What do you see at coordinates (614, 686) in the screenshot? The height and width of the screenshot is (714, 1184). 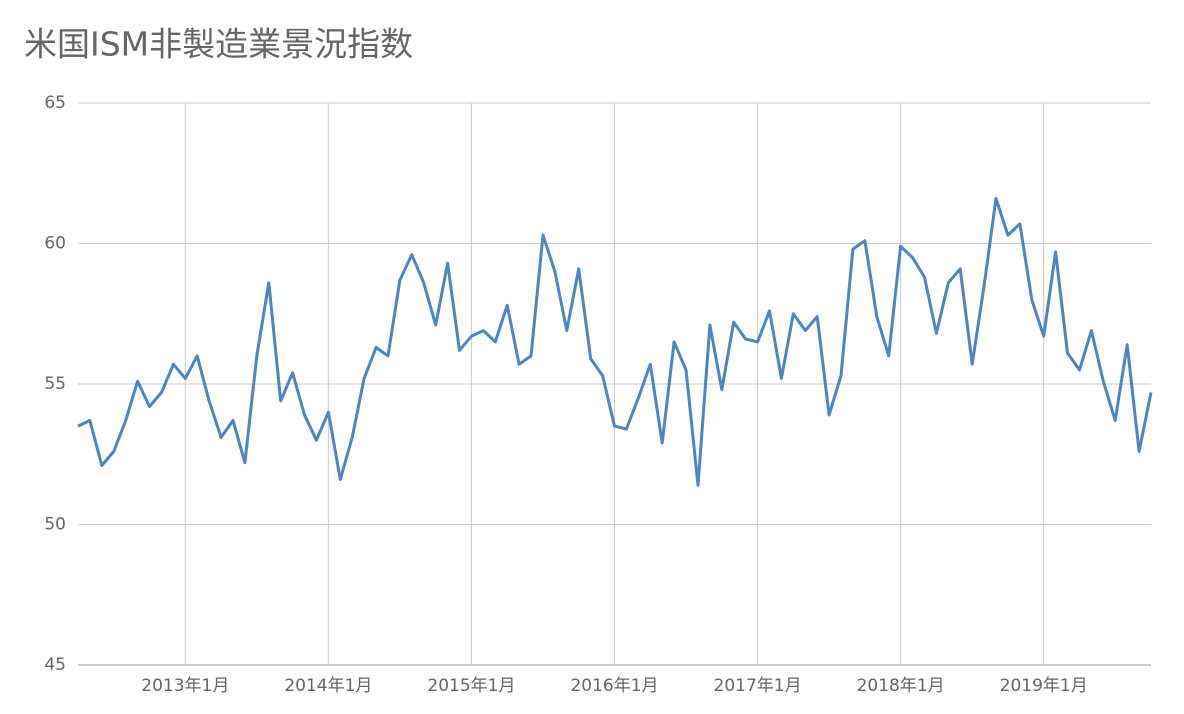 I see `x-tick-label: 2016年1月` at bounding box center [614, 686].